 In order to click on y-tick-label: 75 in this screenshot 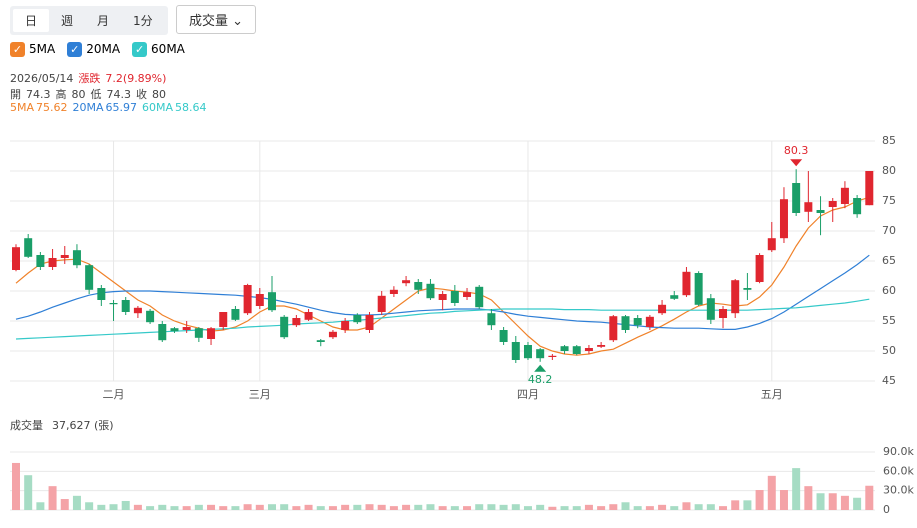, I will do `click(889, 200)`.